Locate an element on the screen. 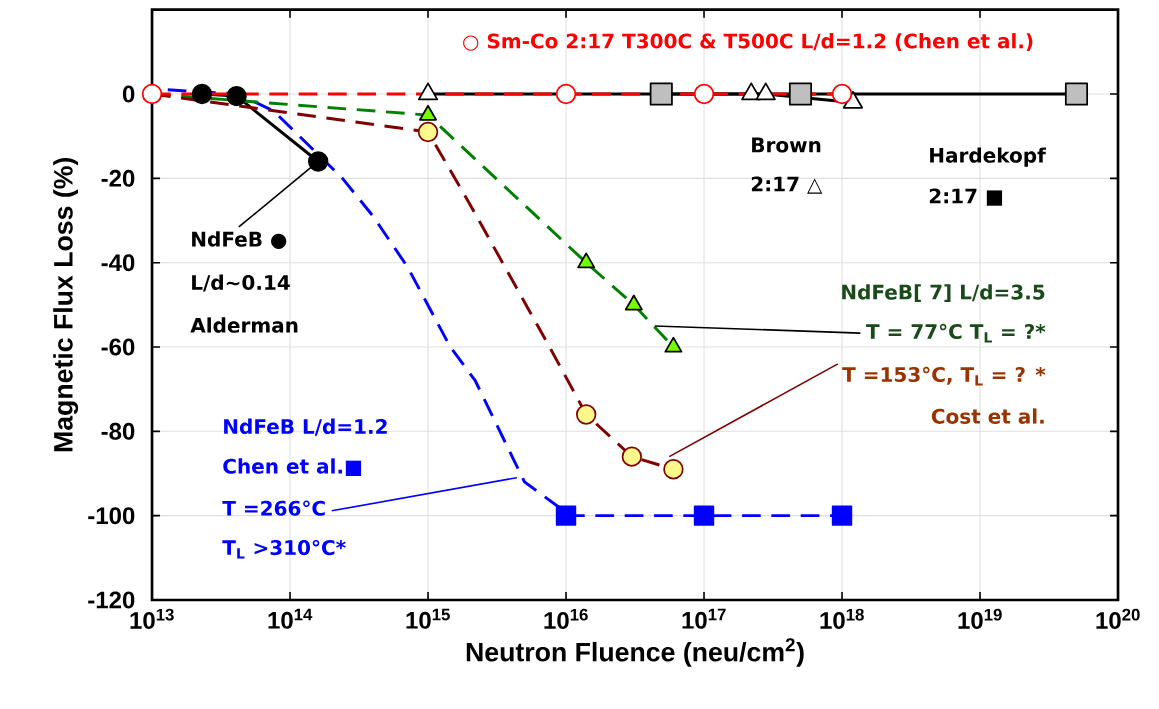 Image resolution: width=1159 pixels, height=709 pixels. x-tick-label: 10$^{19}$ is located at coordinates (980, 619).